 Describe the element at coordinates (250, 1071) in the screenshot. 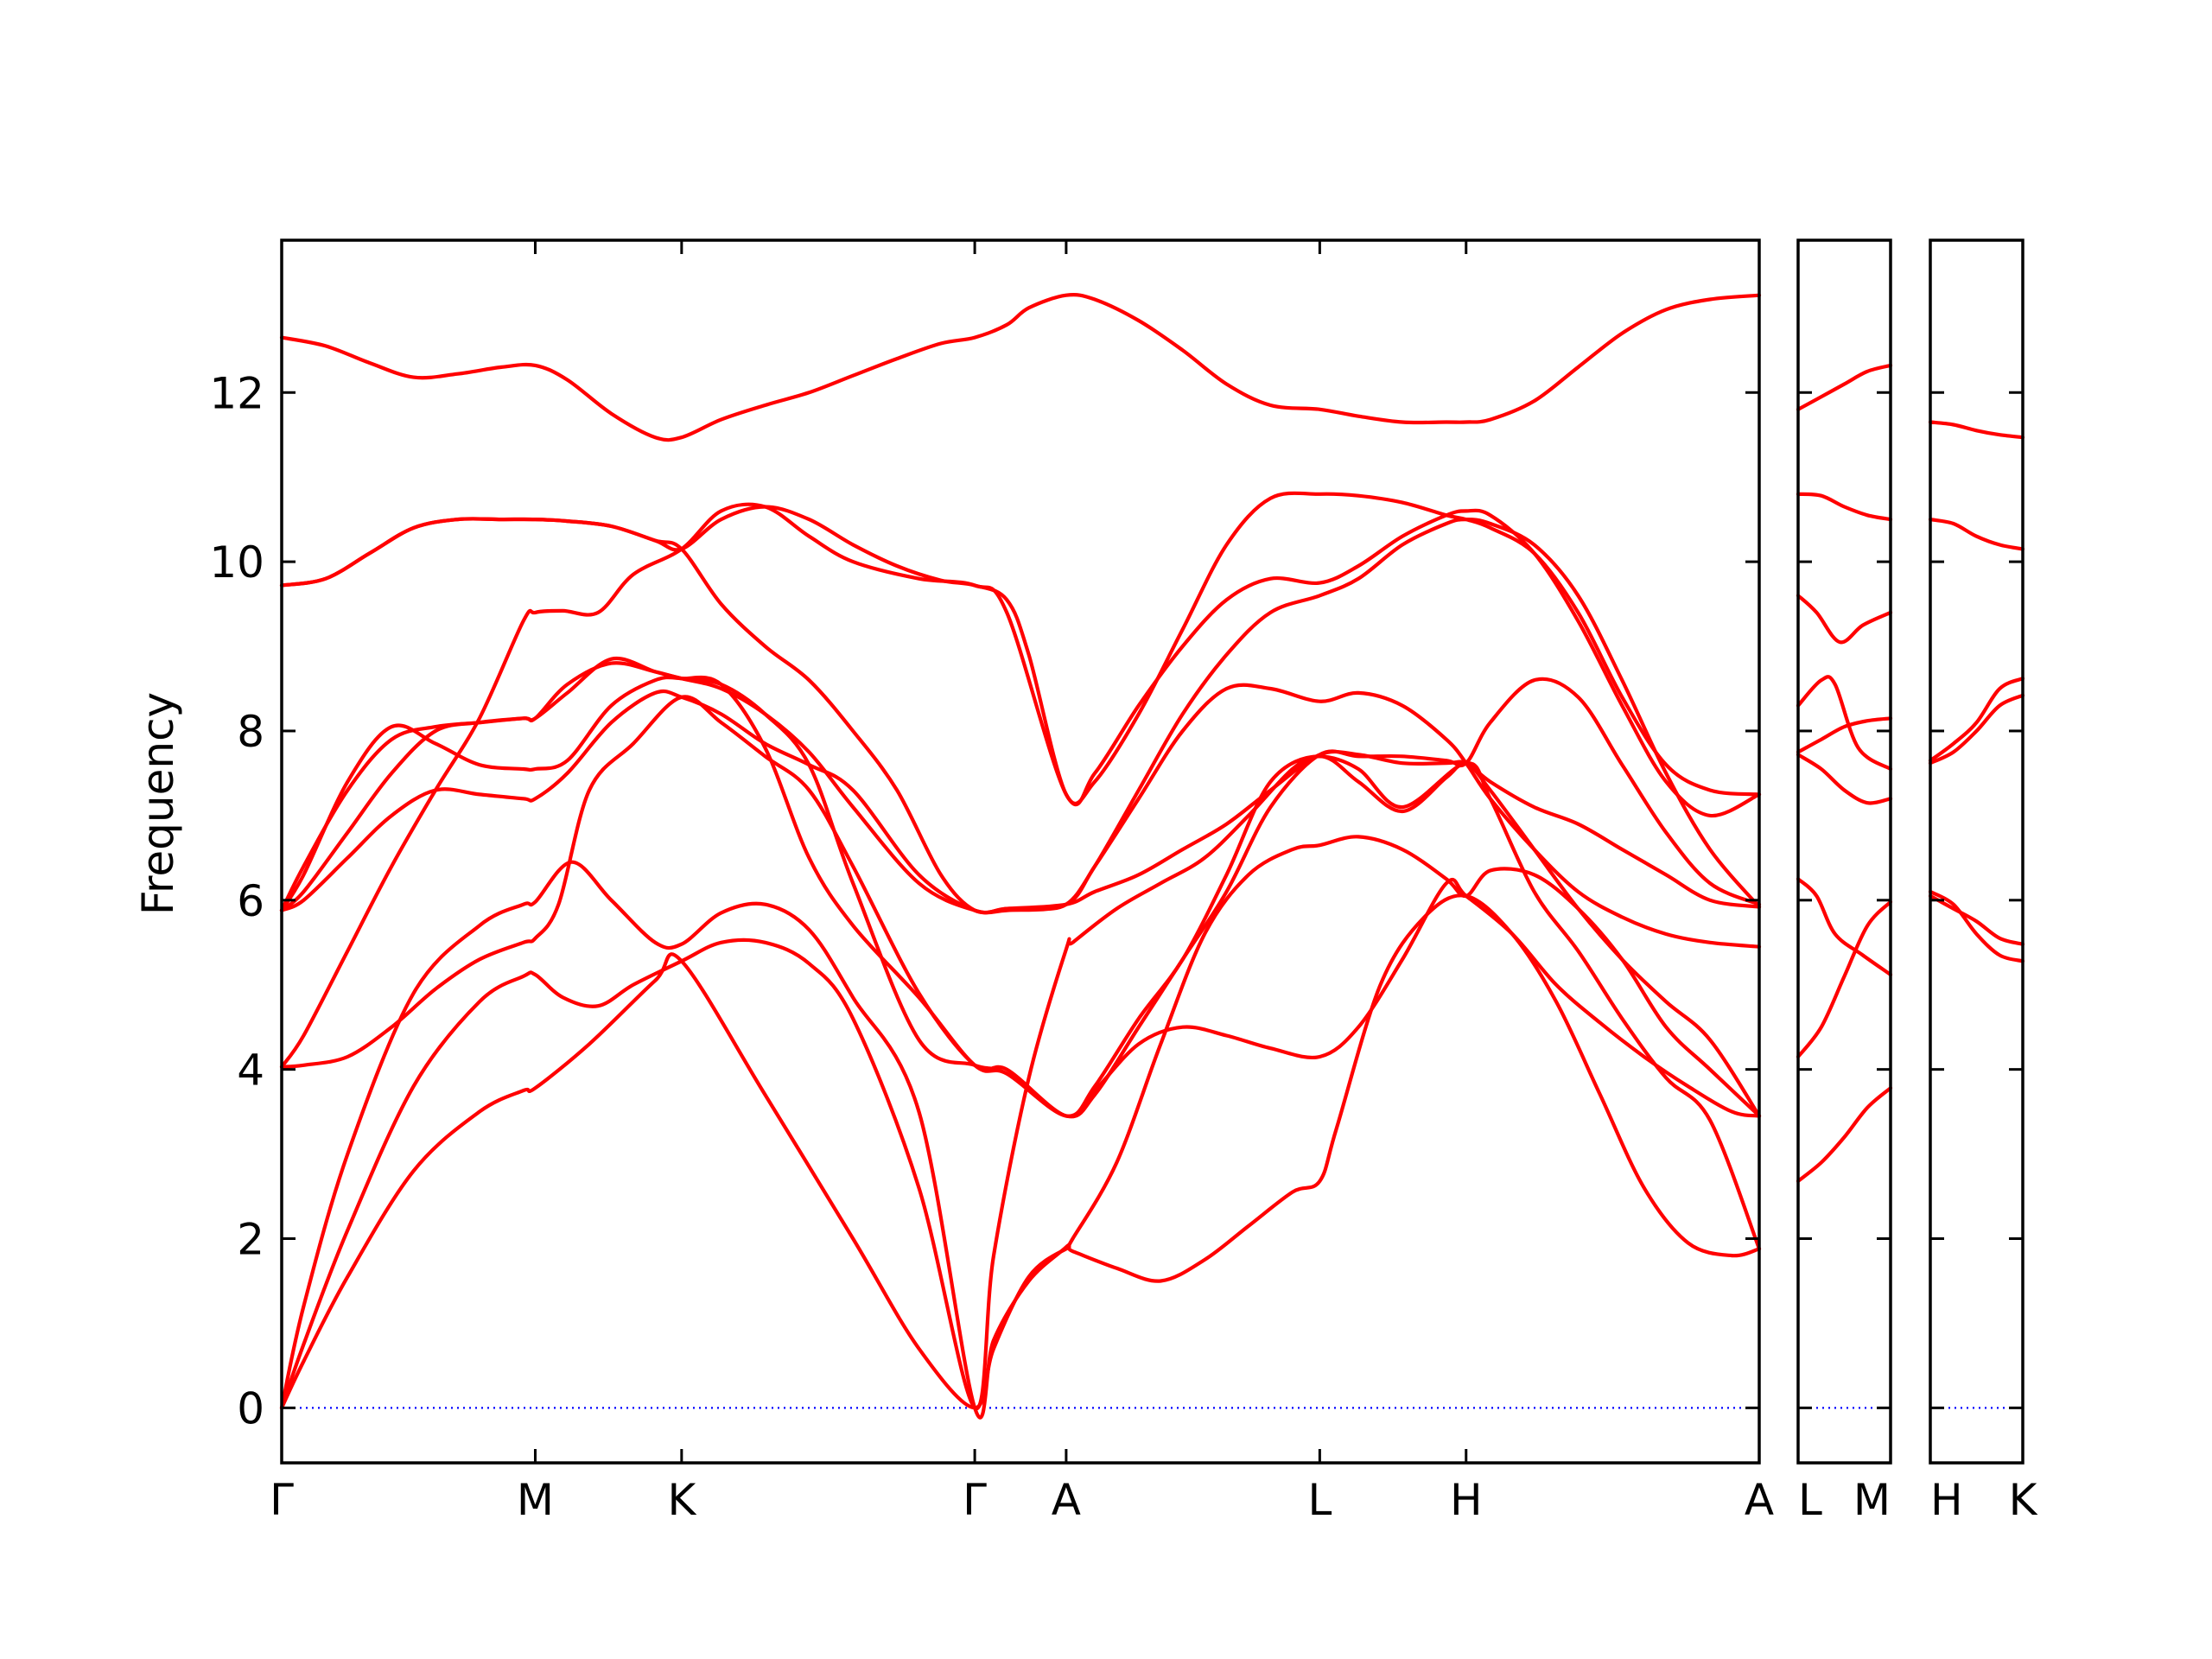

I see `y-tick-label: 4` at that location.